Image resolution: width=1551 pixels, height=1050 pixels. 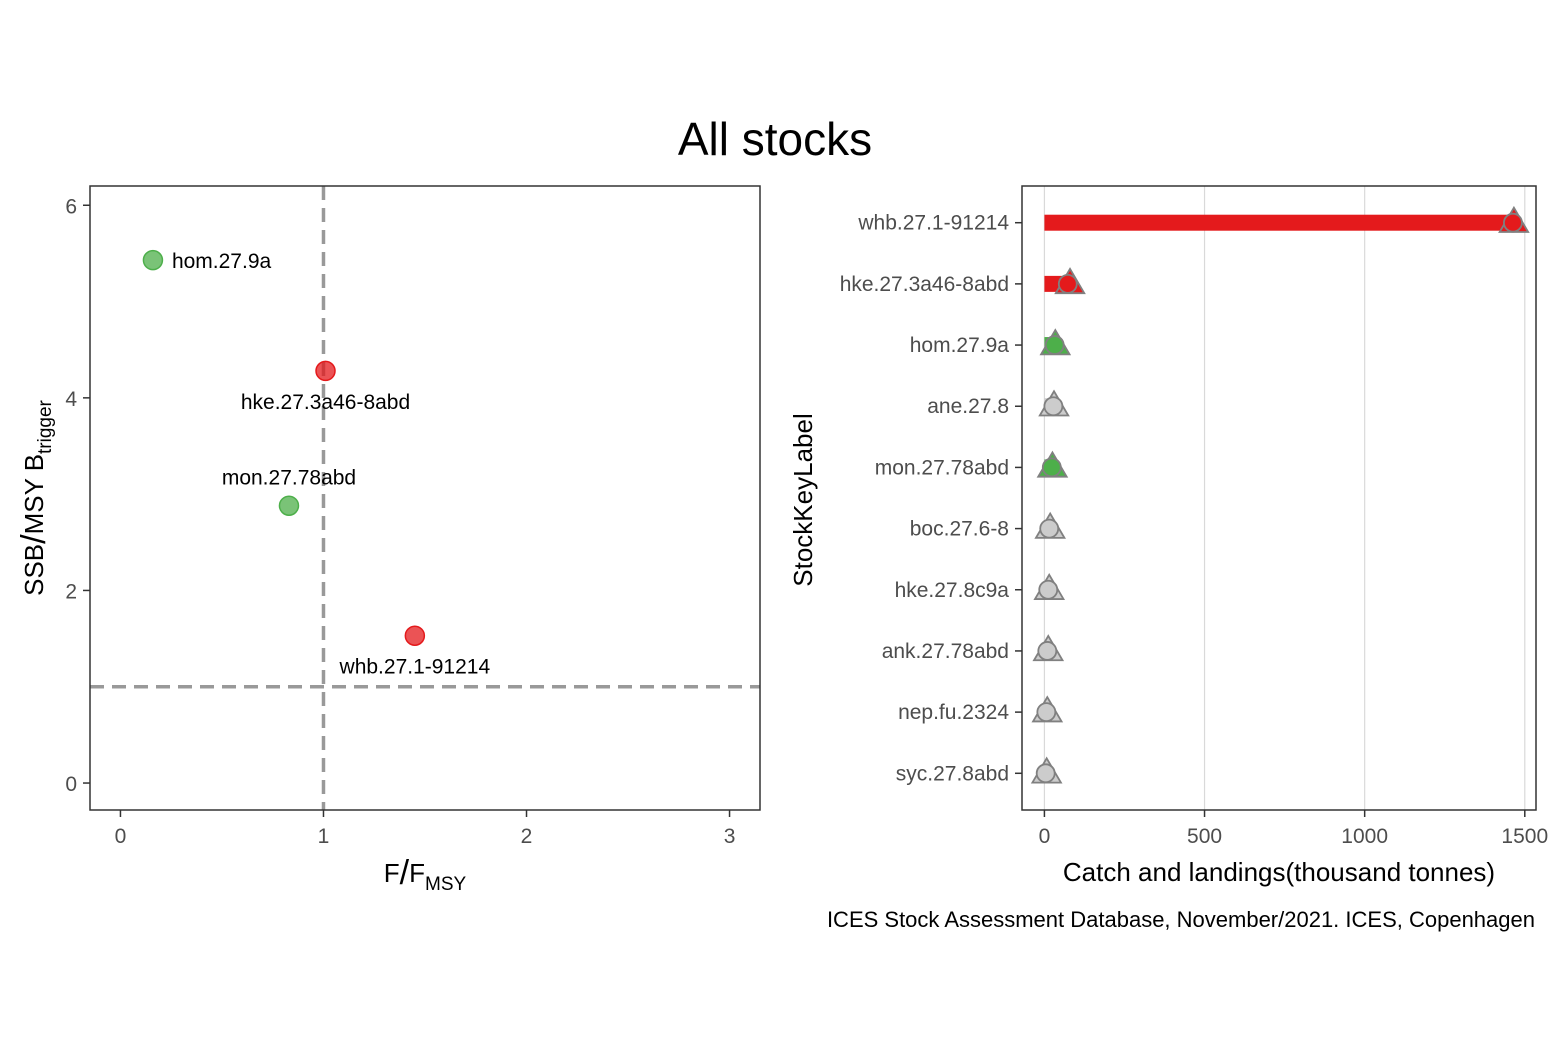 I want to click on stock-label: whb.27.1-91214, so click(x=933, y=223).